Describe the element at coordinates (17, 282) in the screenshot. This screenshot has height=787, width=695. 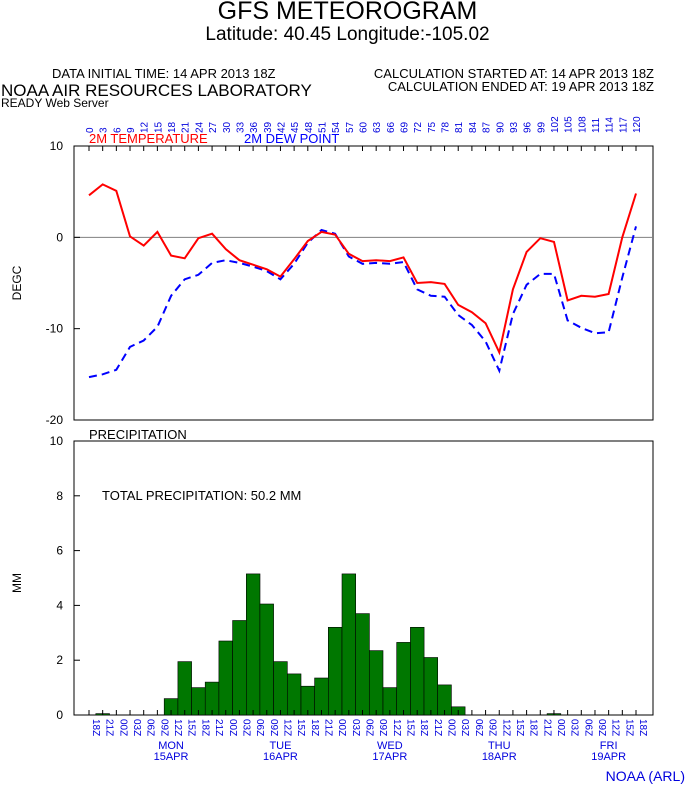
I see `temp-y-axis-label: DEGC` at that location.